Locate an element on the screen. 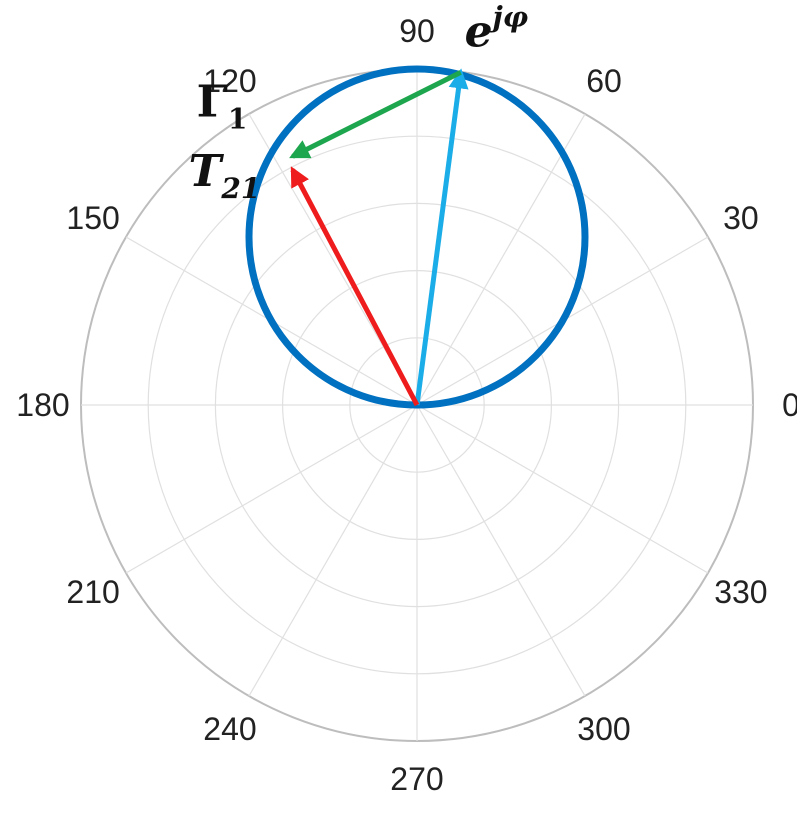 This screenshot has width=797, height=818. angle-tick-label: 120 is located at coordinates (229, 81).